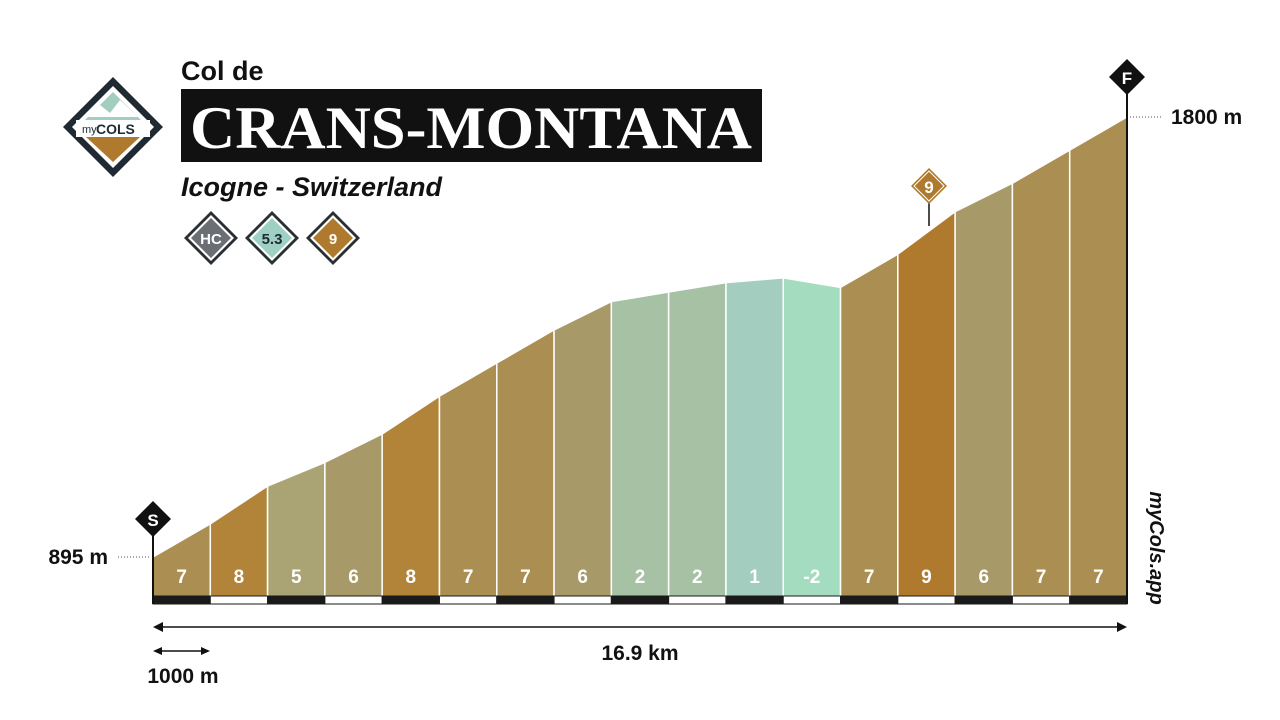 Image resolution: width=1280 pixels, height=720 pixels. I want to click on finish-elevation-label: 1800 m, so click(1206, 117).